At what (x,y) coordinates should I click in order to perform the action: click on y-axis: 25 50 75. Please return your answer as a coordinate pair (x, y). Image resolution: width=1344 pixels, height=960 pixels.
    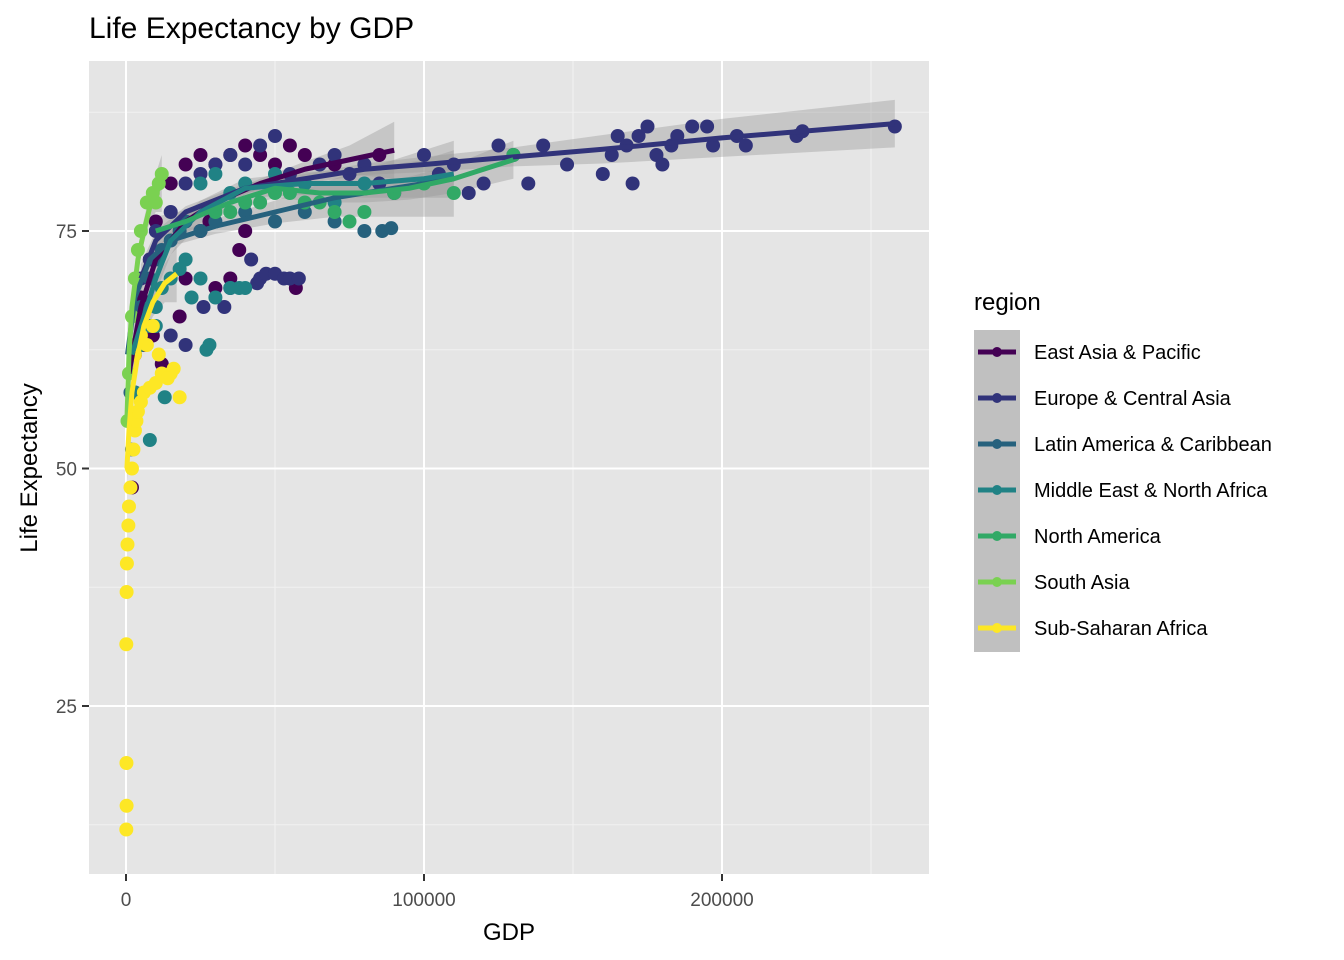
    Looking at the image, I should click on (72, 470).